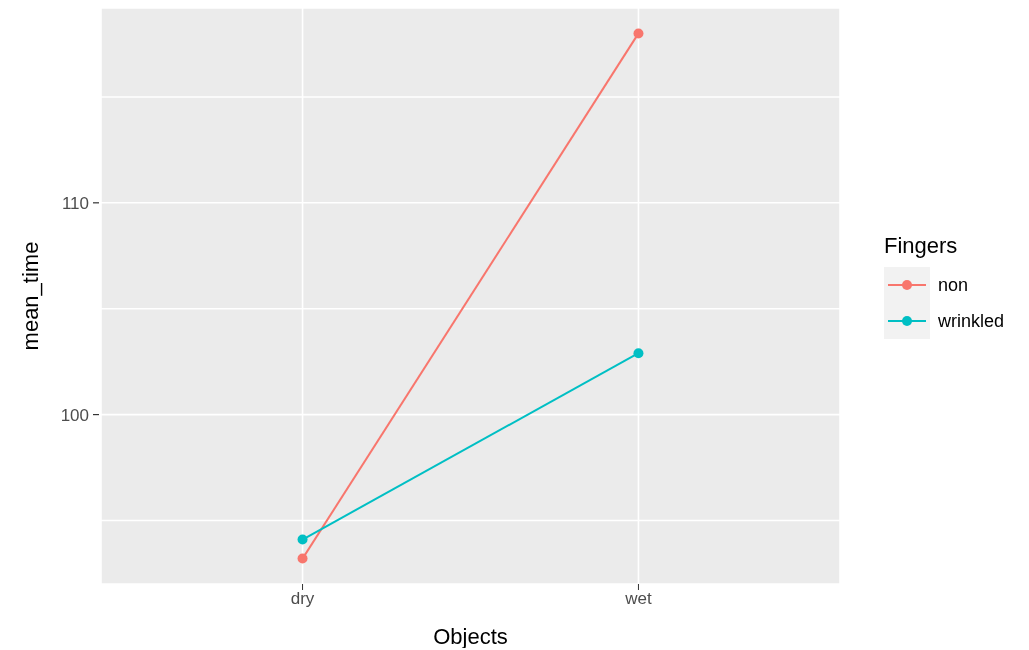 The width and height of the screenshot is (1029, 650). Describe the element at coordinates (302, 599) in the screenshot. I see `x-tick-label: dry` at that location.